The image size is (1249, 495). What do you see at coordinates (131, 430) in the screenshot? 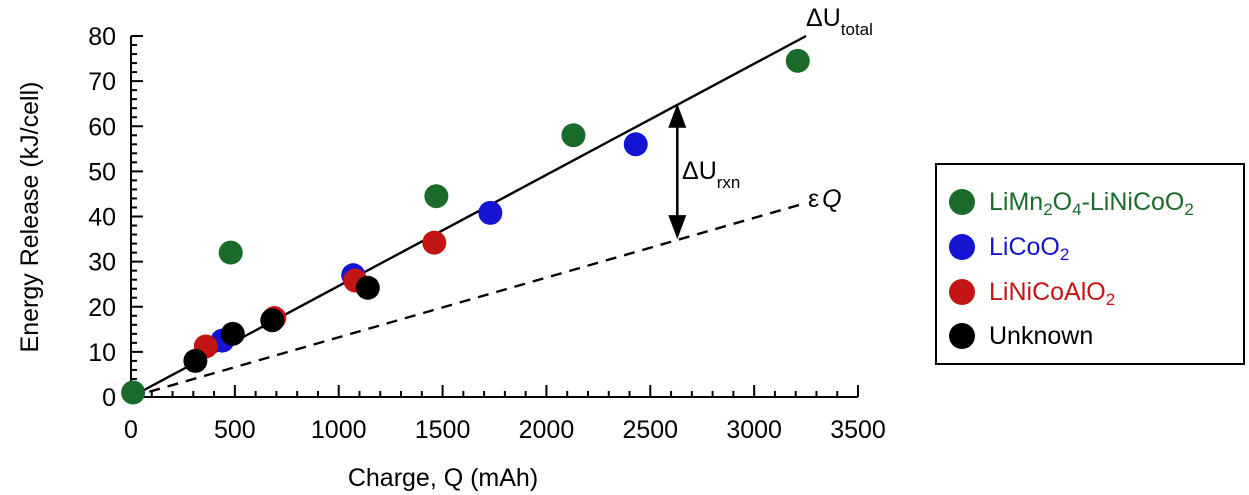
I see `x-tick-label: 0` at bounding box center [131, 430].